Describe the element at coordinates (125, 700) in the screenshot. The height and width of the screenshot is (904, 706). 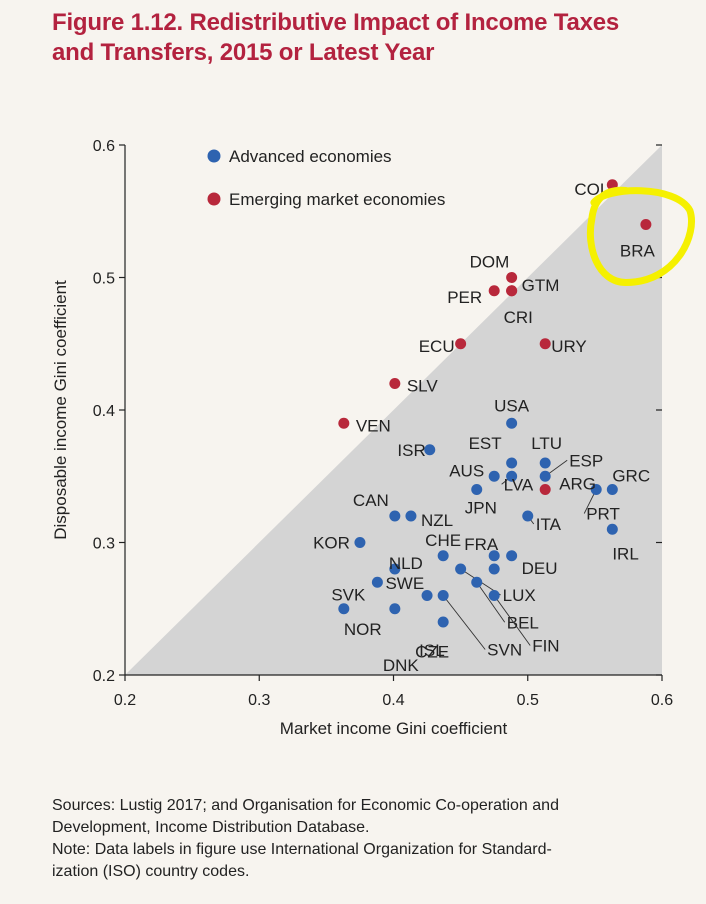
I see `x-tick-label: 0.2` at that location.